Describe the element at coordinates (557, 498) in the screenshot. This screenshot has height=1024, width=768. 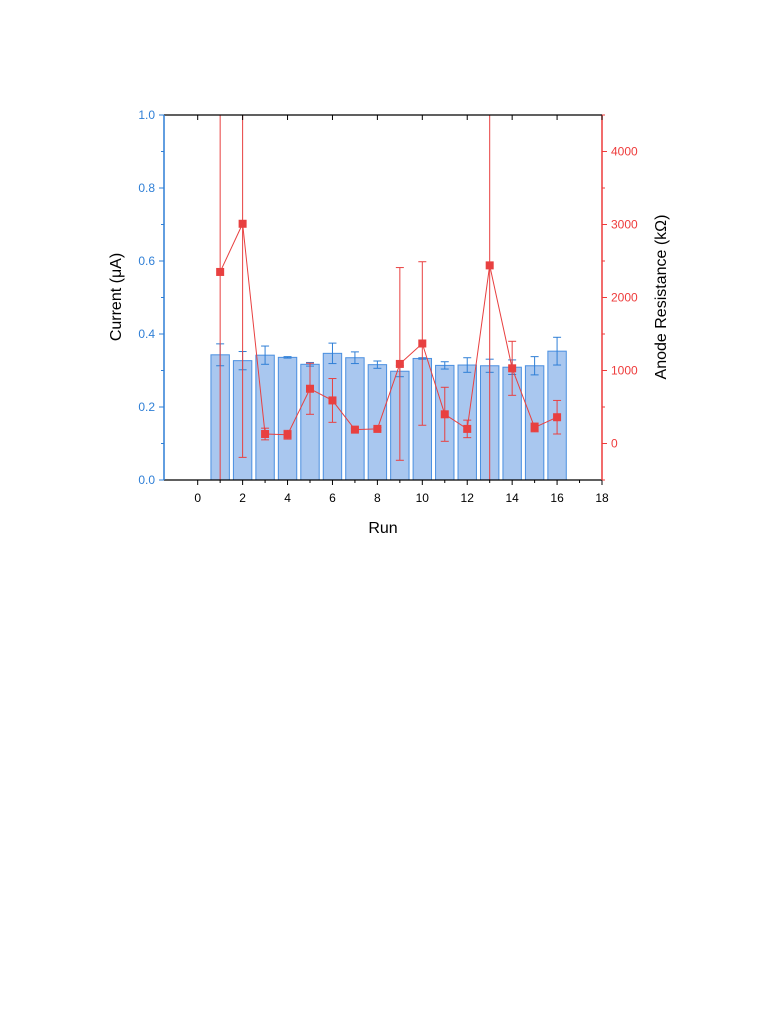
I see `x-tick-label: 16` at that location.